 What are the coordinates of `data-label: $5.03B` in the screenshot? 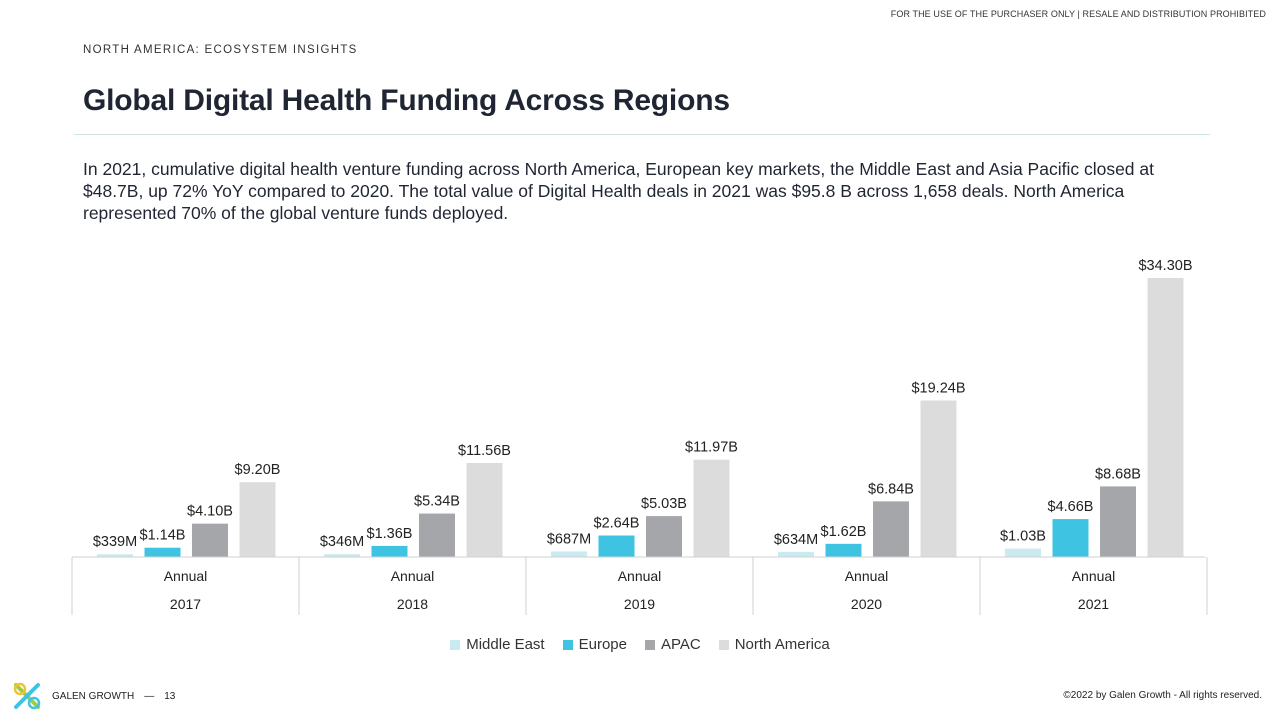 It's located at (664, 504).